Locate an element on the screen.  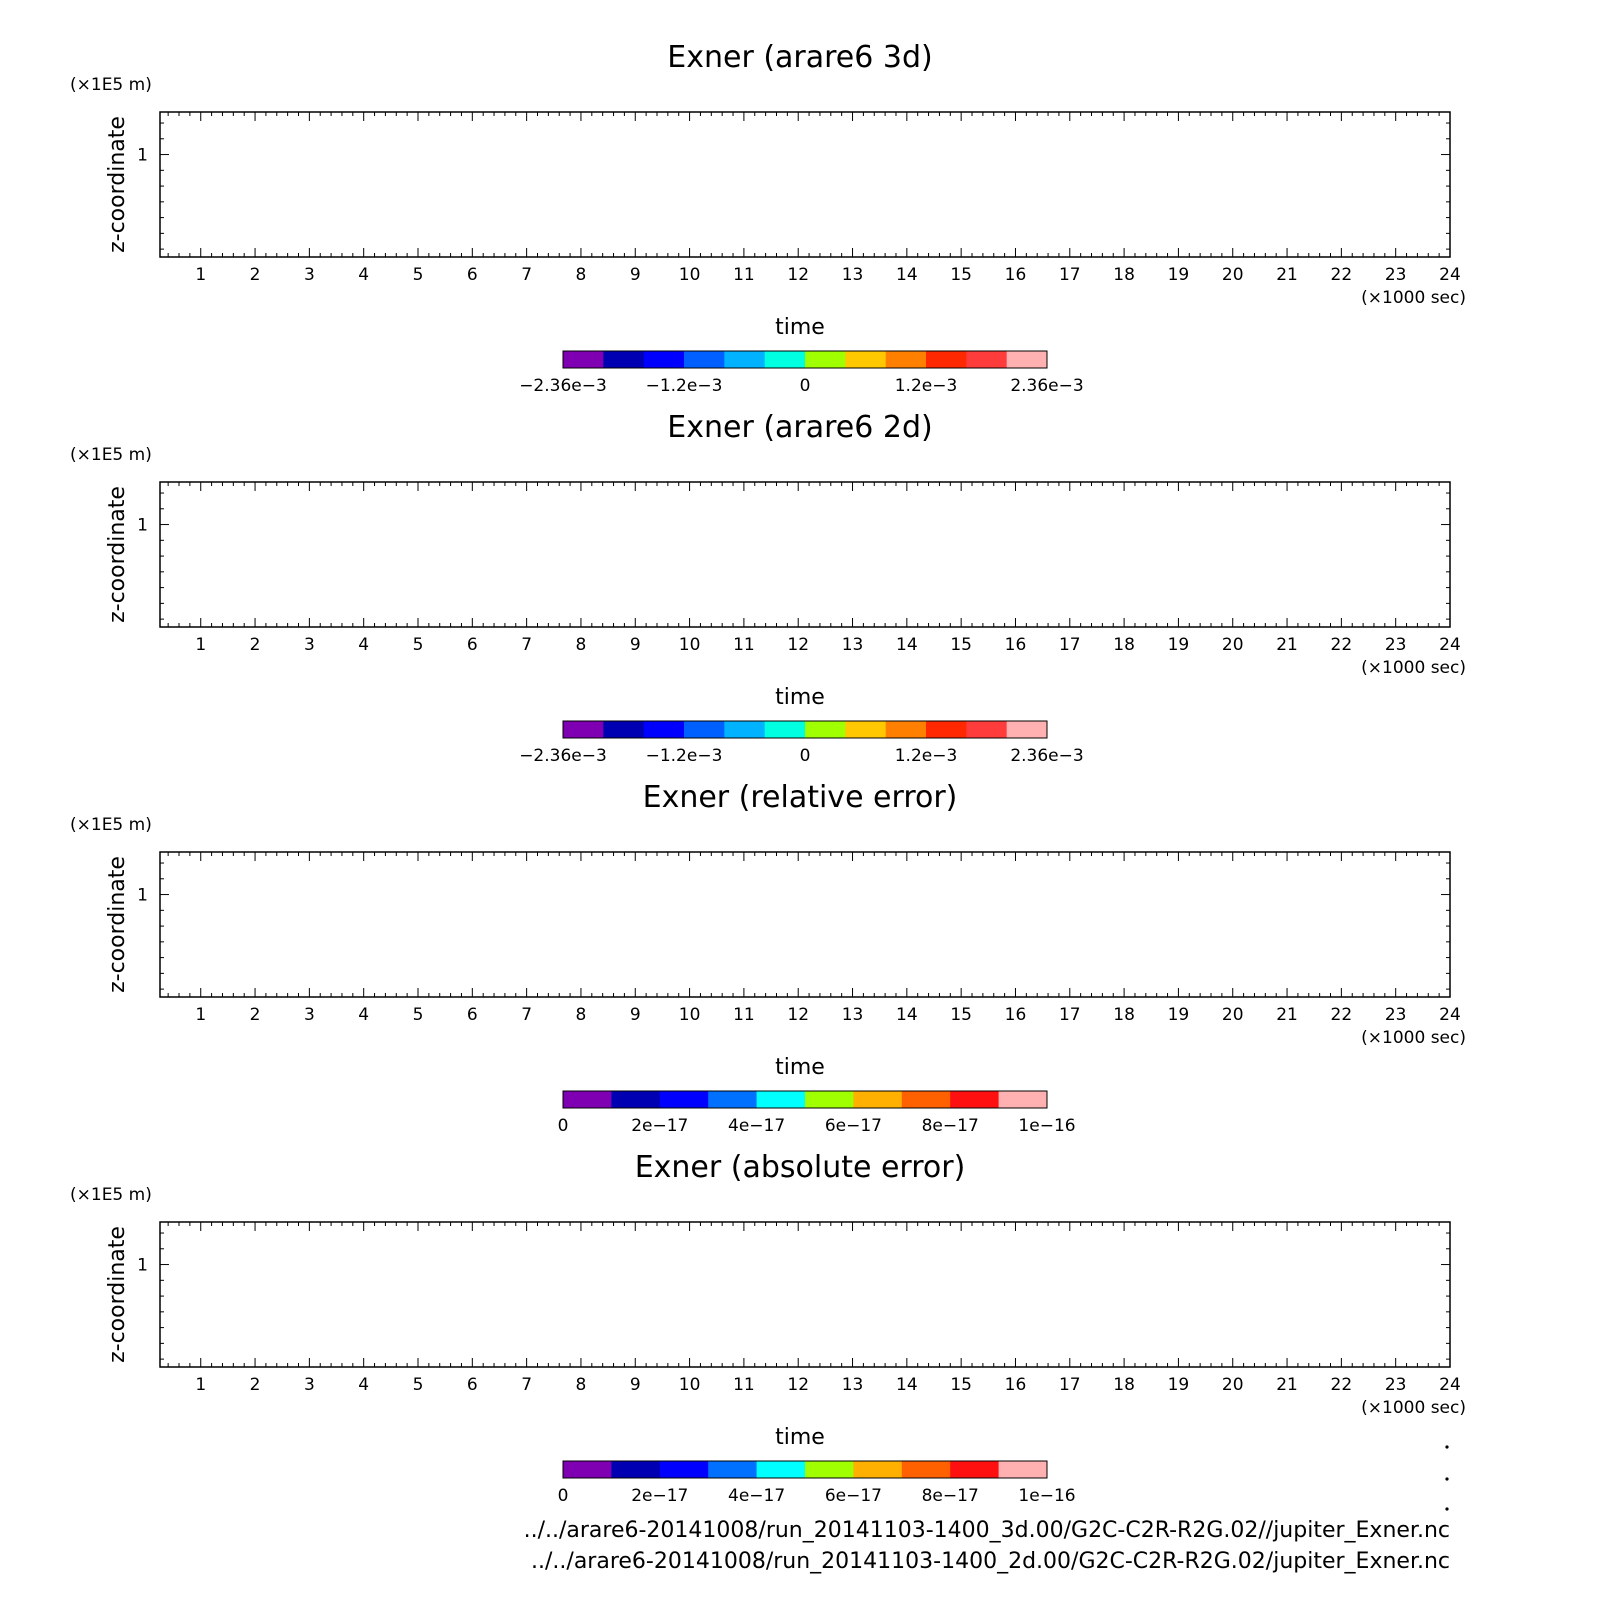
x-tick-label: 7 is located at coordinates (526, 645).